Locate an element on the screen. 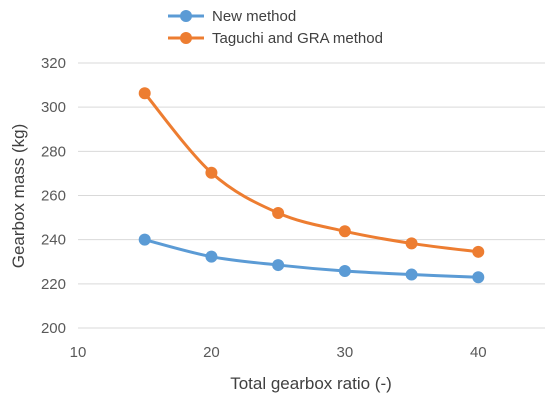 Image resolution: width=550 pixels, height=403 pixels. legend-item-1: Taguchi and GRA method is located at coordinates (275, 38).